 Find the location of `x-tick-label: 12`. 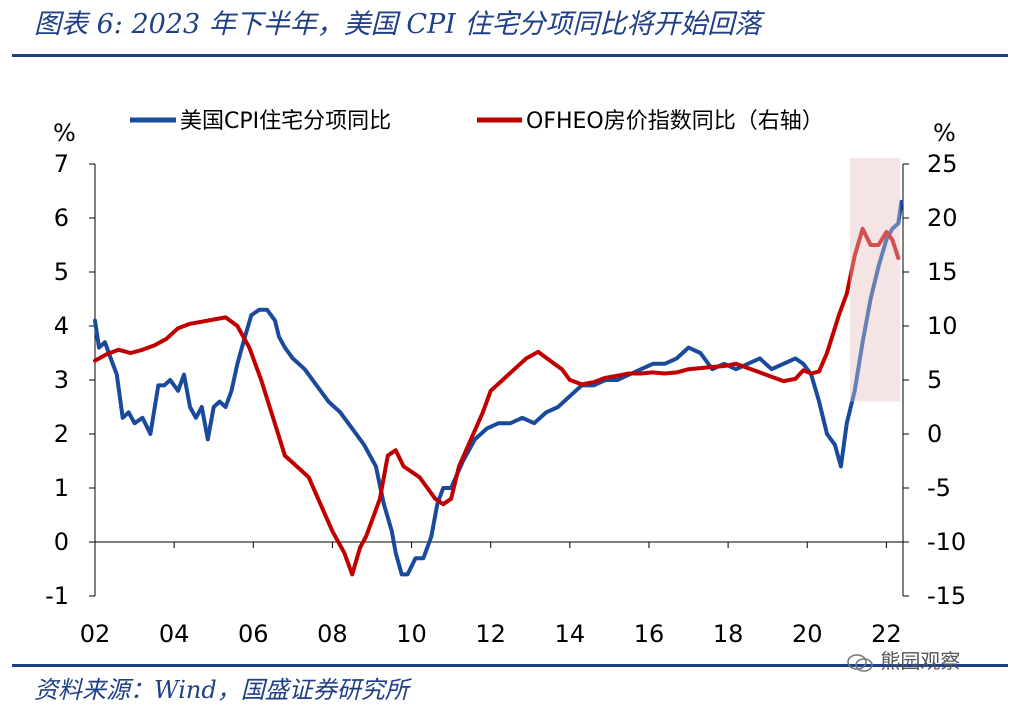

x-tick-label: 12 is located at coordinates (490, 634).